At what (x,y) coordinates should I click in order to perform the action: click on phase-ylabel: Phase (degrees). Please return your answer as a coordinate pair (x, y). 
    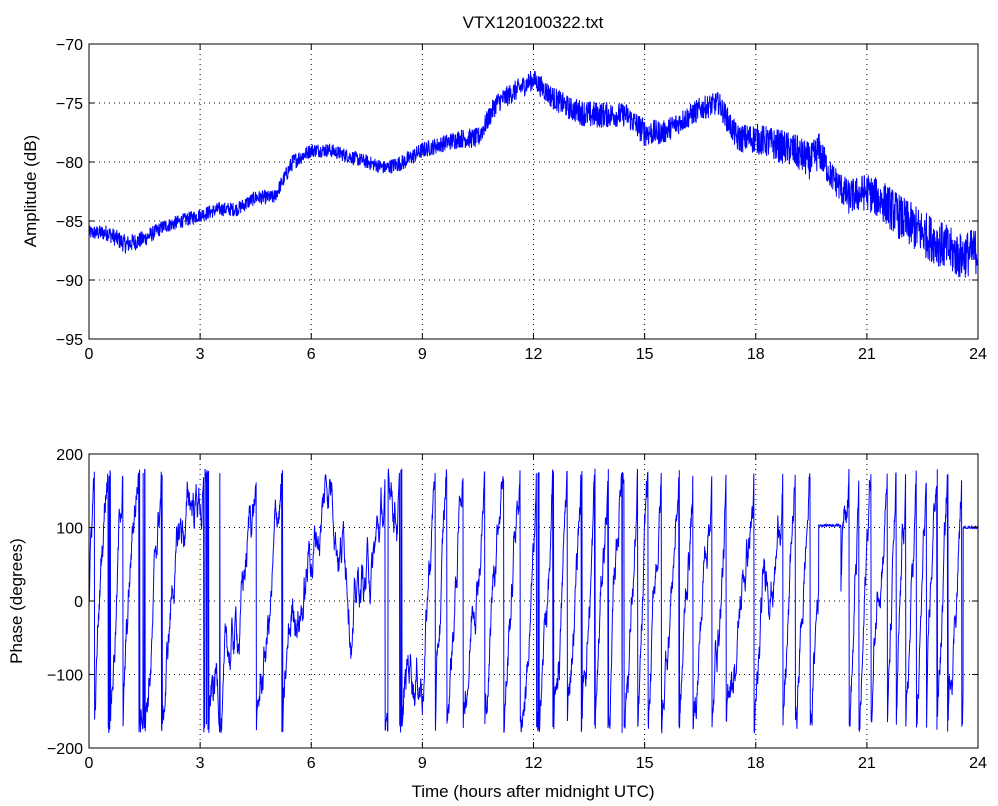
    Looking at the image, I should click on (16, 601).